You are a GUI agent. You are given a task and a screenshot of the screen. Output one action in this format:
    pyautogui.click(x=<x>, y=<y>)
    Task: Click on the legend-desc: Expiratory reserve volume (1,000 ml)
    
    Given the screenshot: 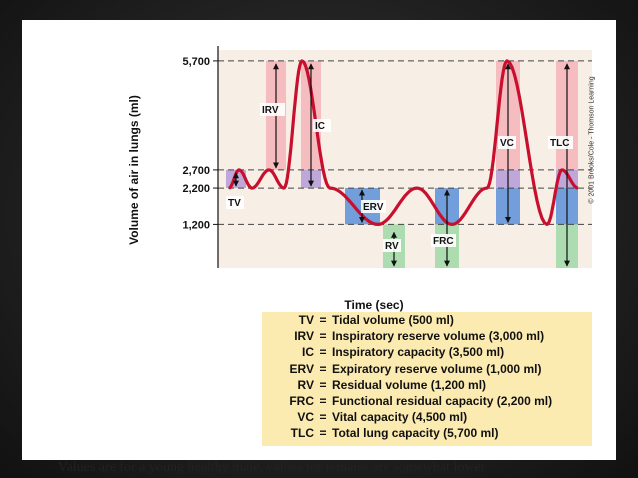 What is the action you would take?
    pyautogui.click(x=437, y=368)
    